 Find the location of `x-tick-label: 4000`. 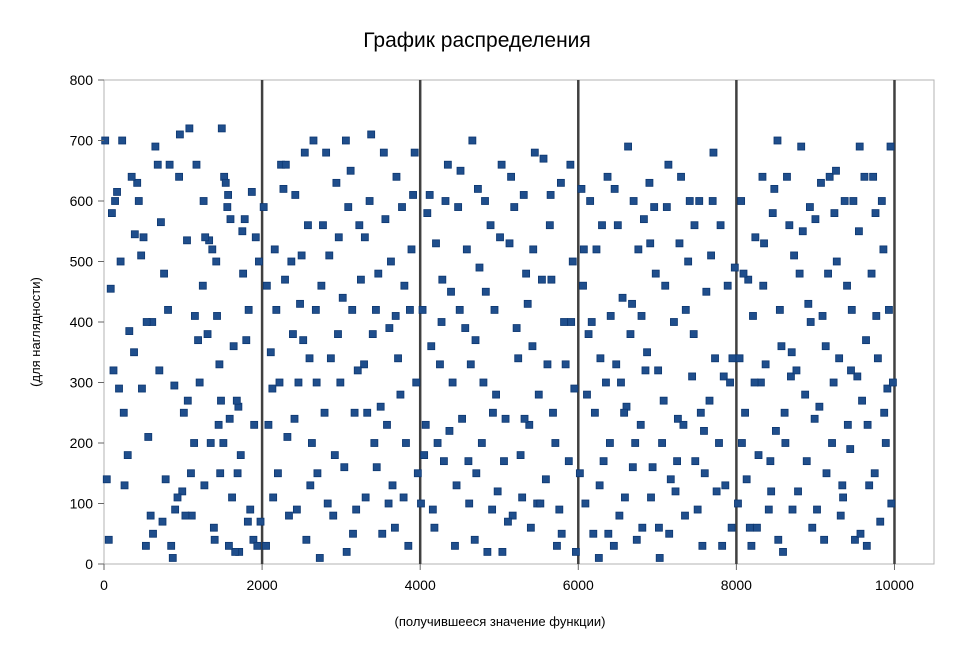

x-tick-label: 4000 is located at coordinates (420, 585).